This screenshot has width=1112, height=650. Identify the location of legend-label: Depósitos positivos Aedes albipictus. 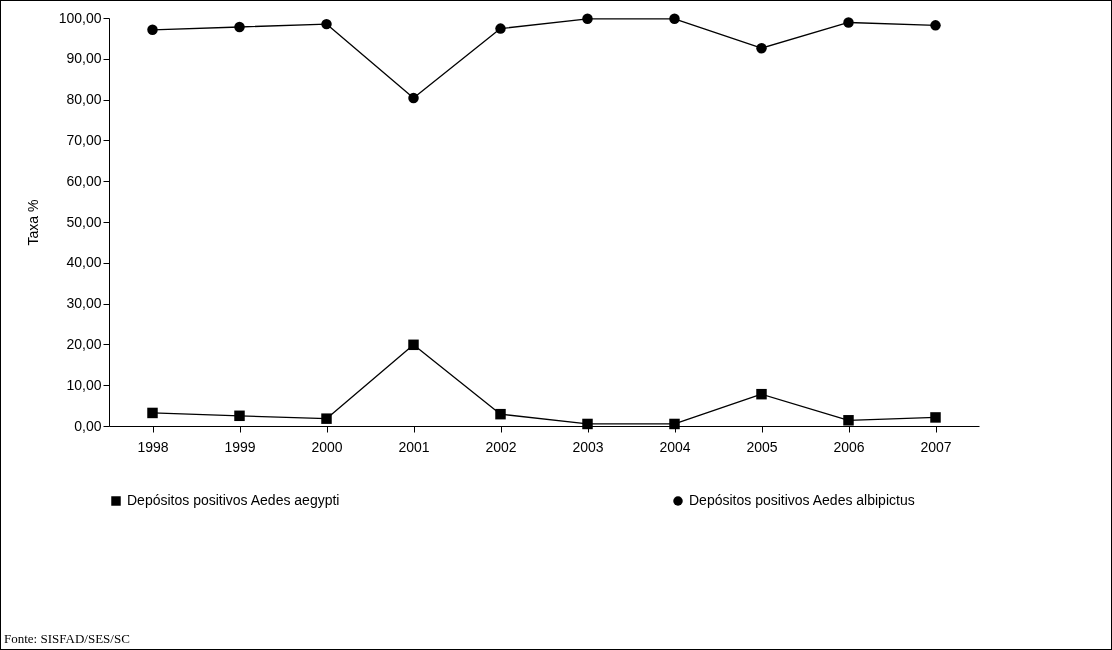
(802, 500).